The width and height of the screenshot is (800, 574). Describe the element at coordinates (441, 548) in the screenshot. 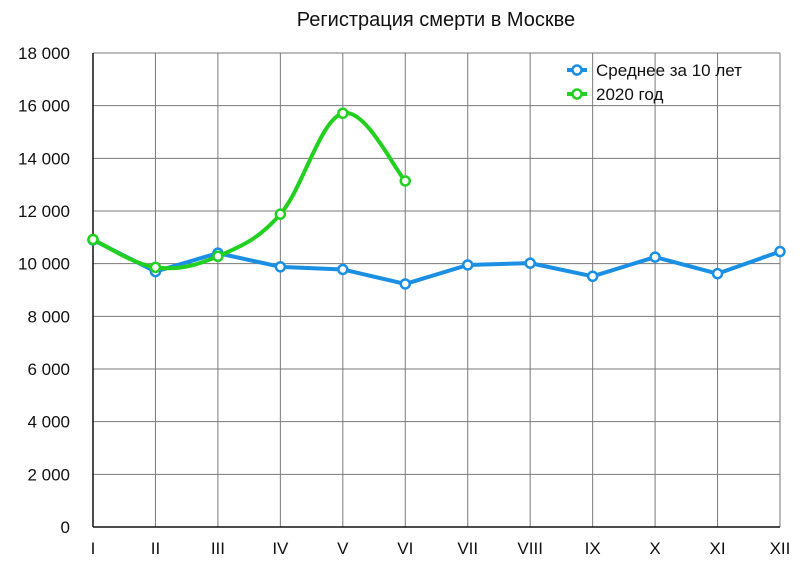

I see `x-axis-ticks: I II III IV V VI VII VIII IX X XI XII` at that location.